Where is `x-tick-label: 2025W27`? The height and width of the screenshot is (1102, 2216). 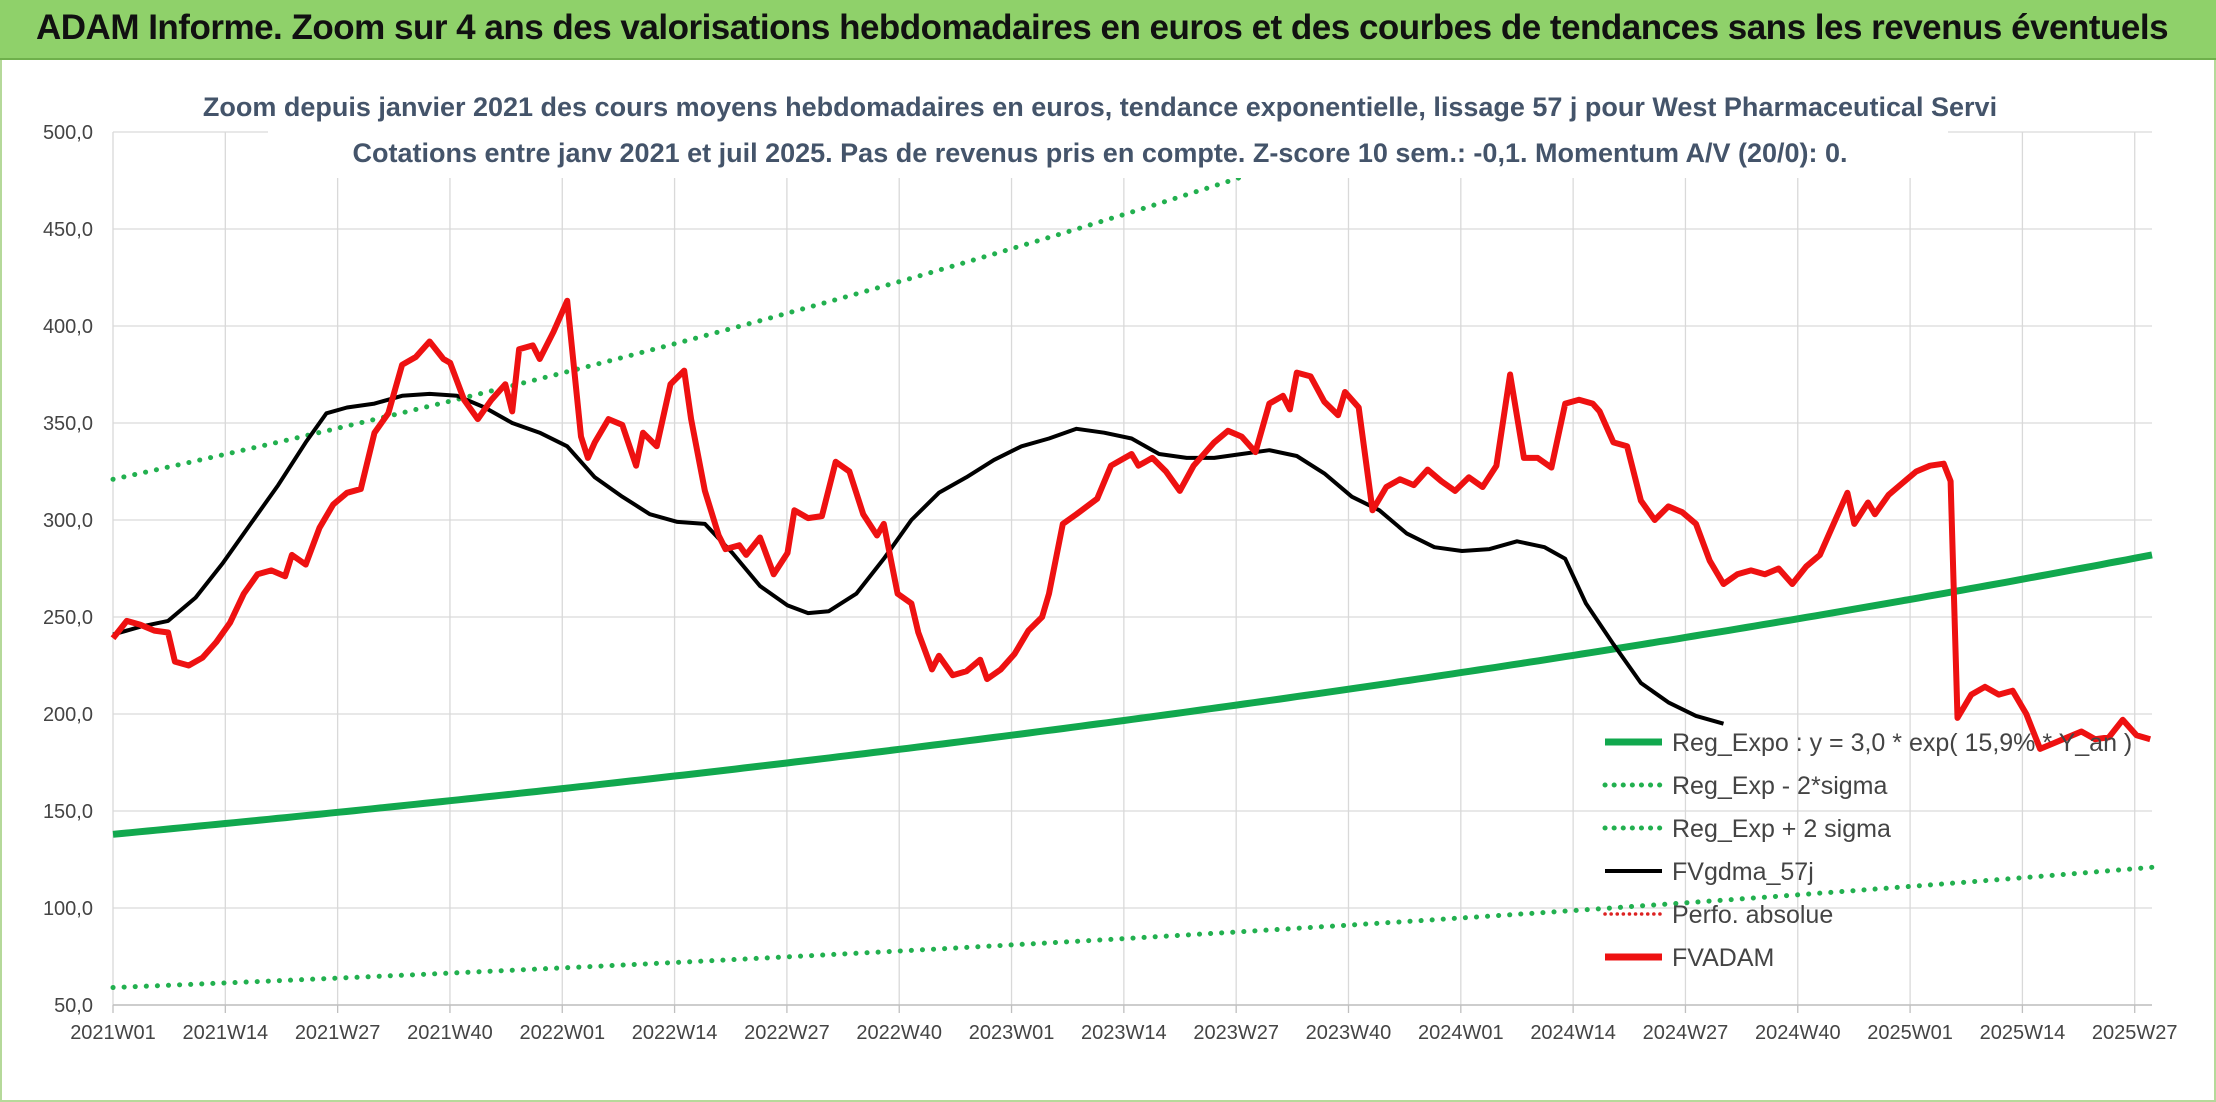
x-tick-label: 2025W27 is located at coordinates (2135, 1033).